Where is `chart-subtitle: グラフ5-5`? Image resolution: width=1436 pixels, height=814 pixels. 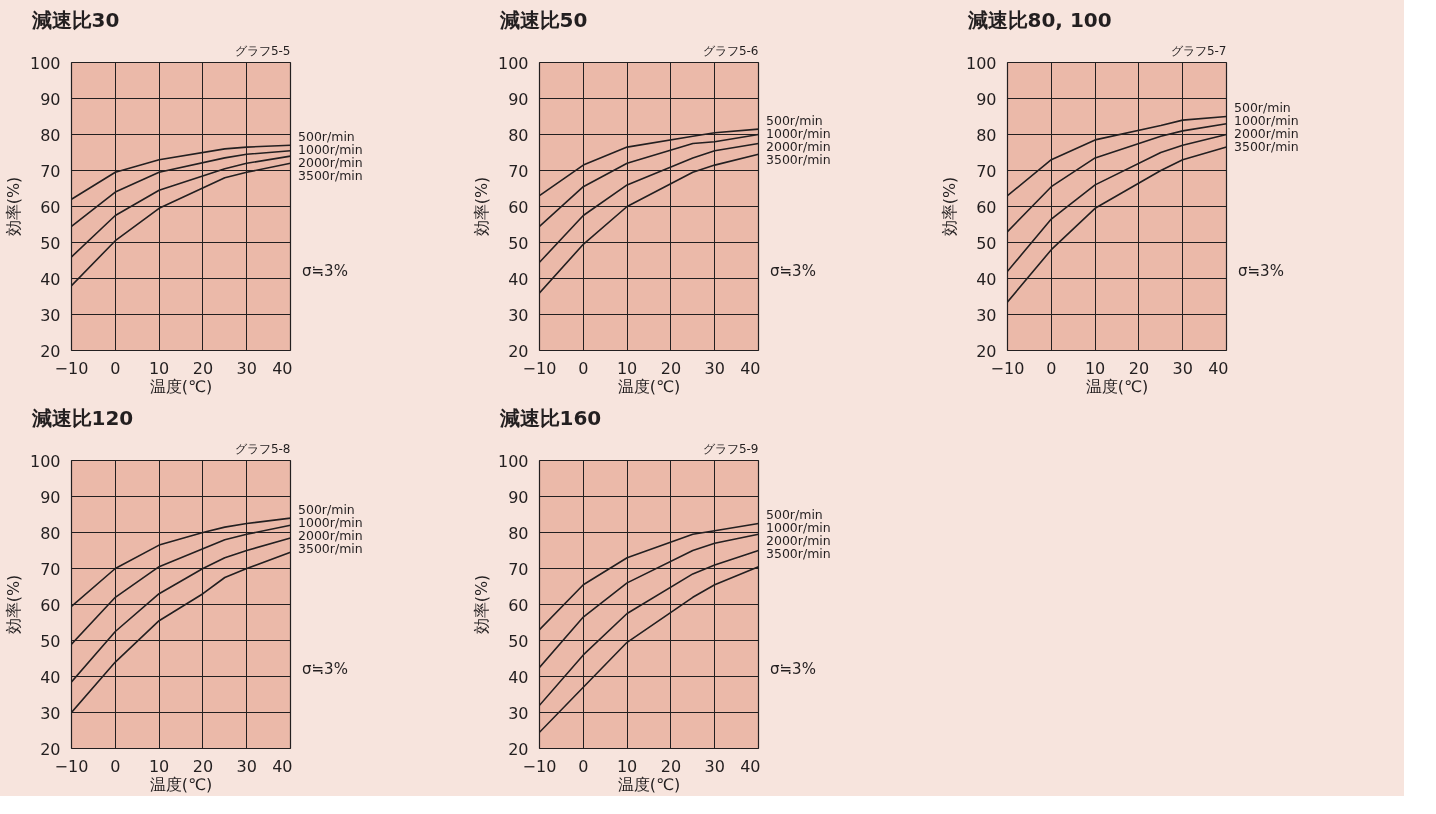
chart-subtitle: グラフ5-5 is located at coordinates (262, 50).